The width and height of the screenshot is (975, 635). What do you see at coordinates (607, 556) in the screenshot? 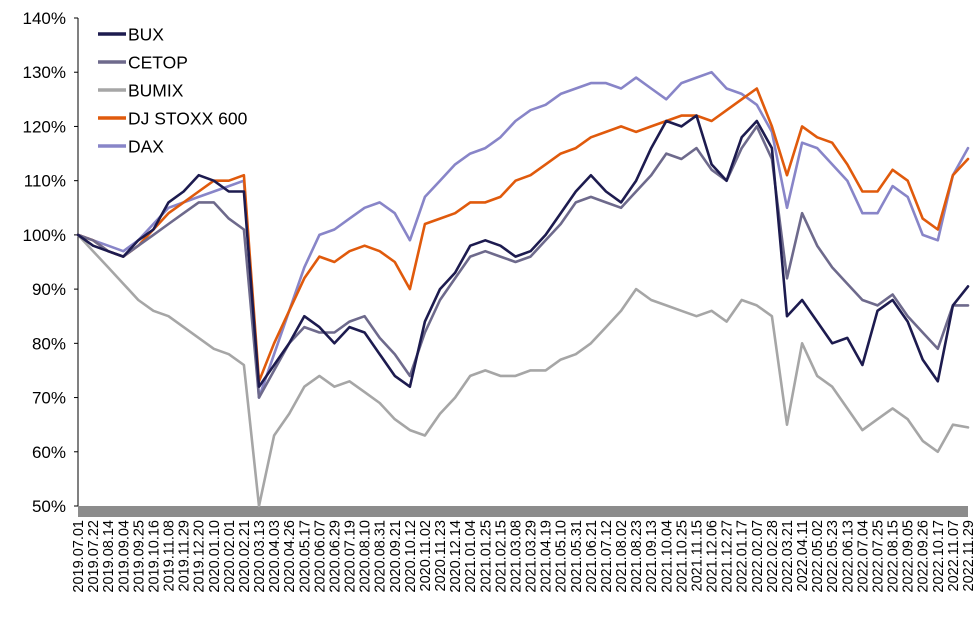
I see `x-tick-label: 2021.07.12` at bounding box center [607, 556].